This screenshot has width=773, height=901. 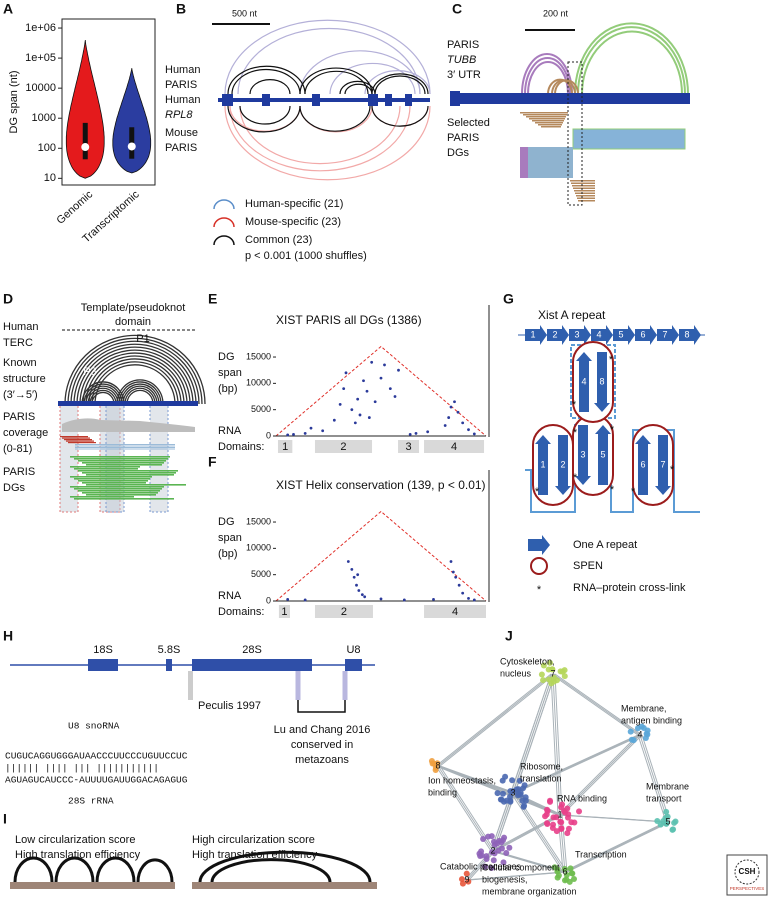 What do you see at coordinates (664, 334) in the screenshot?
I see `repeat-number: 7` at bounding box center [664, 334].